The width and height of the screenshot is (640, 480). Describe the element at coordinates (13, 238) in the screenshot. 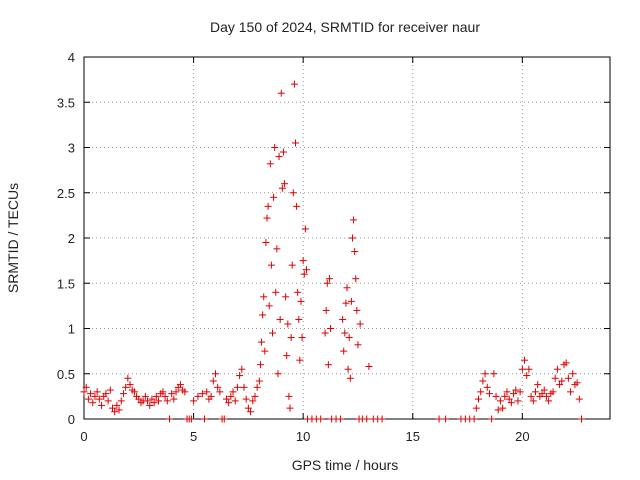

I see `y-axis-label: SRMTID / TECUs` at that location.